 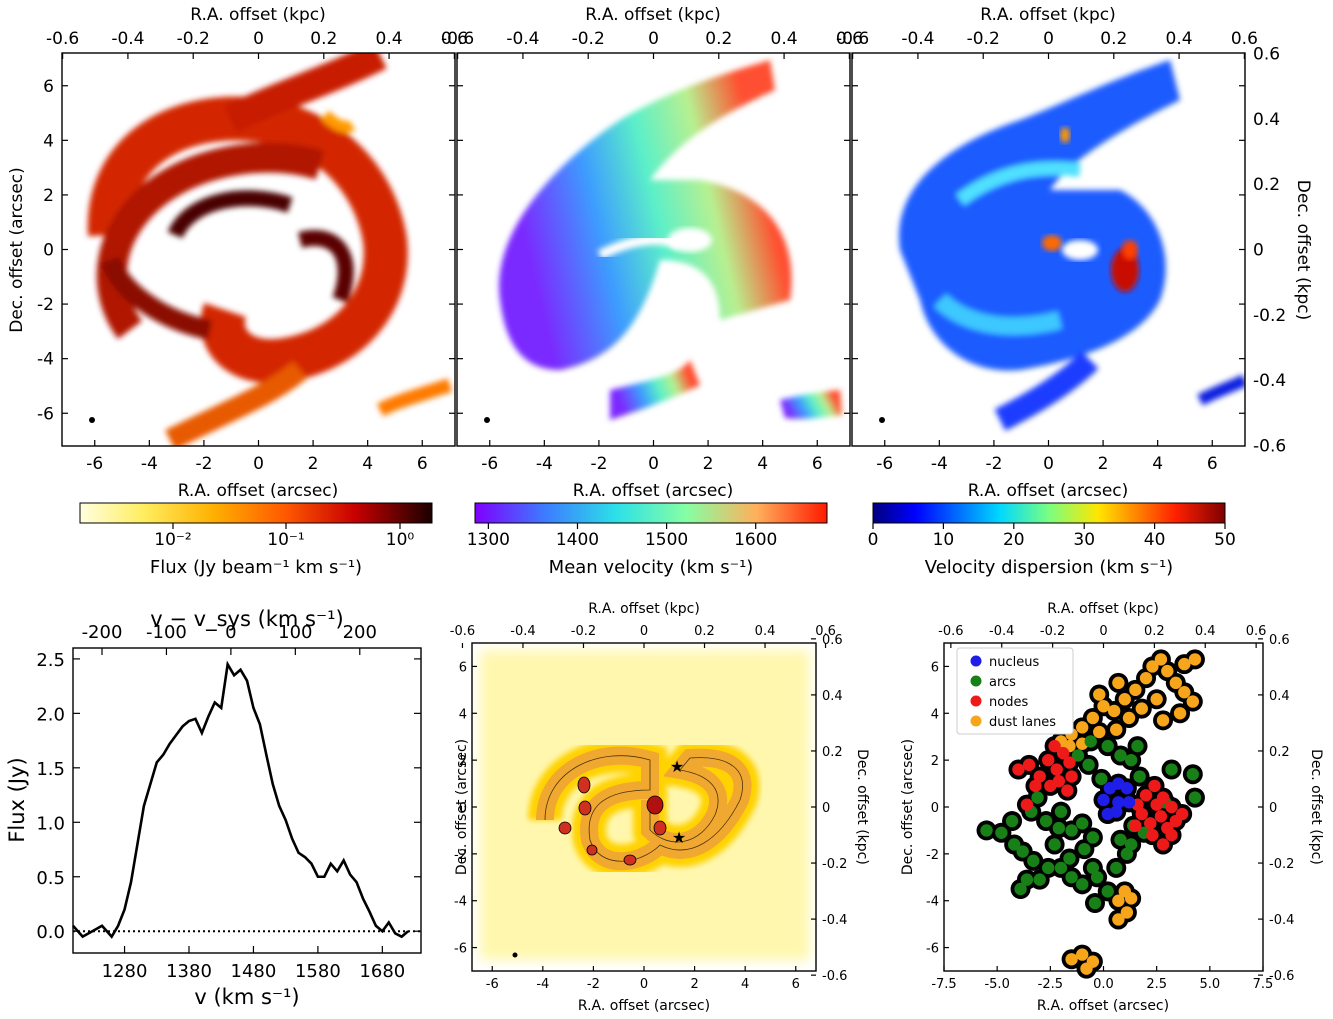 I want to click on dispersion-colorbar: 0 10 20 30 40 50 Velocity dispersion (km s⁻¹), so click(x=1052, y=540).